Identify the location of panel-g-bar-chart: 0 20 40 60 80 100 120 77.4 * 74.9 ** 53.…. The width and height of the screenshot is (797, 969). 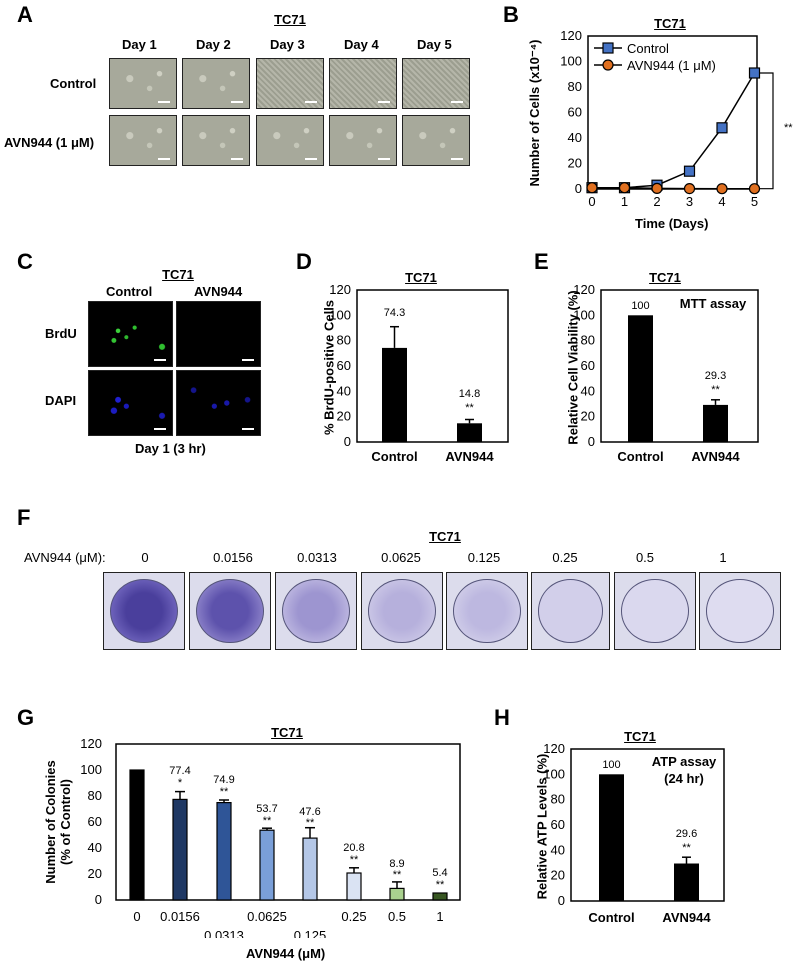
(270, 838).